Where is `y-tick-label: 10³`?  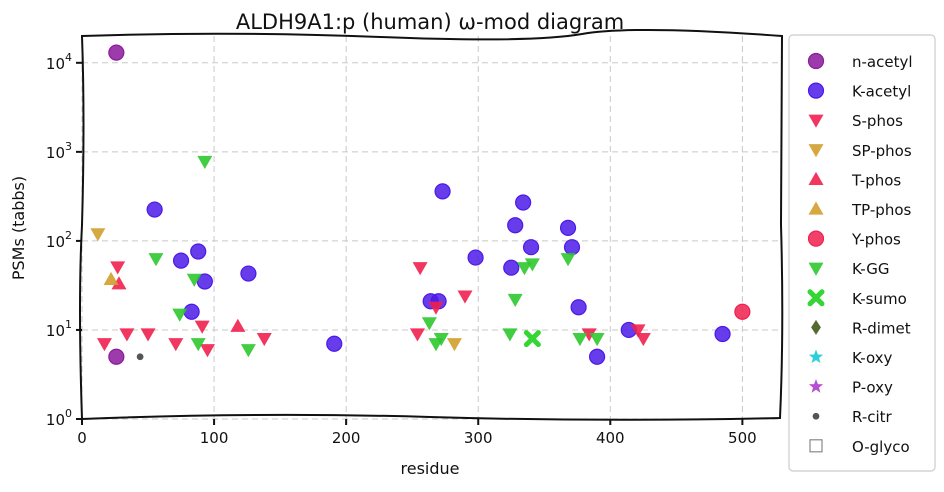 y-tick-label: 10³ is located at coordinates (59, 151).